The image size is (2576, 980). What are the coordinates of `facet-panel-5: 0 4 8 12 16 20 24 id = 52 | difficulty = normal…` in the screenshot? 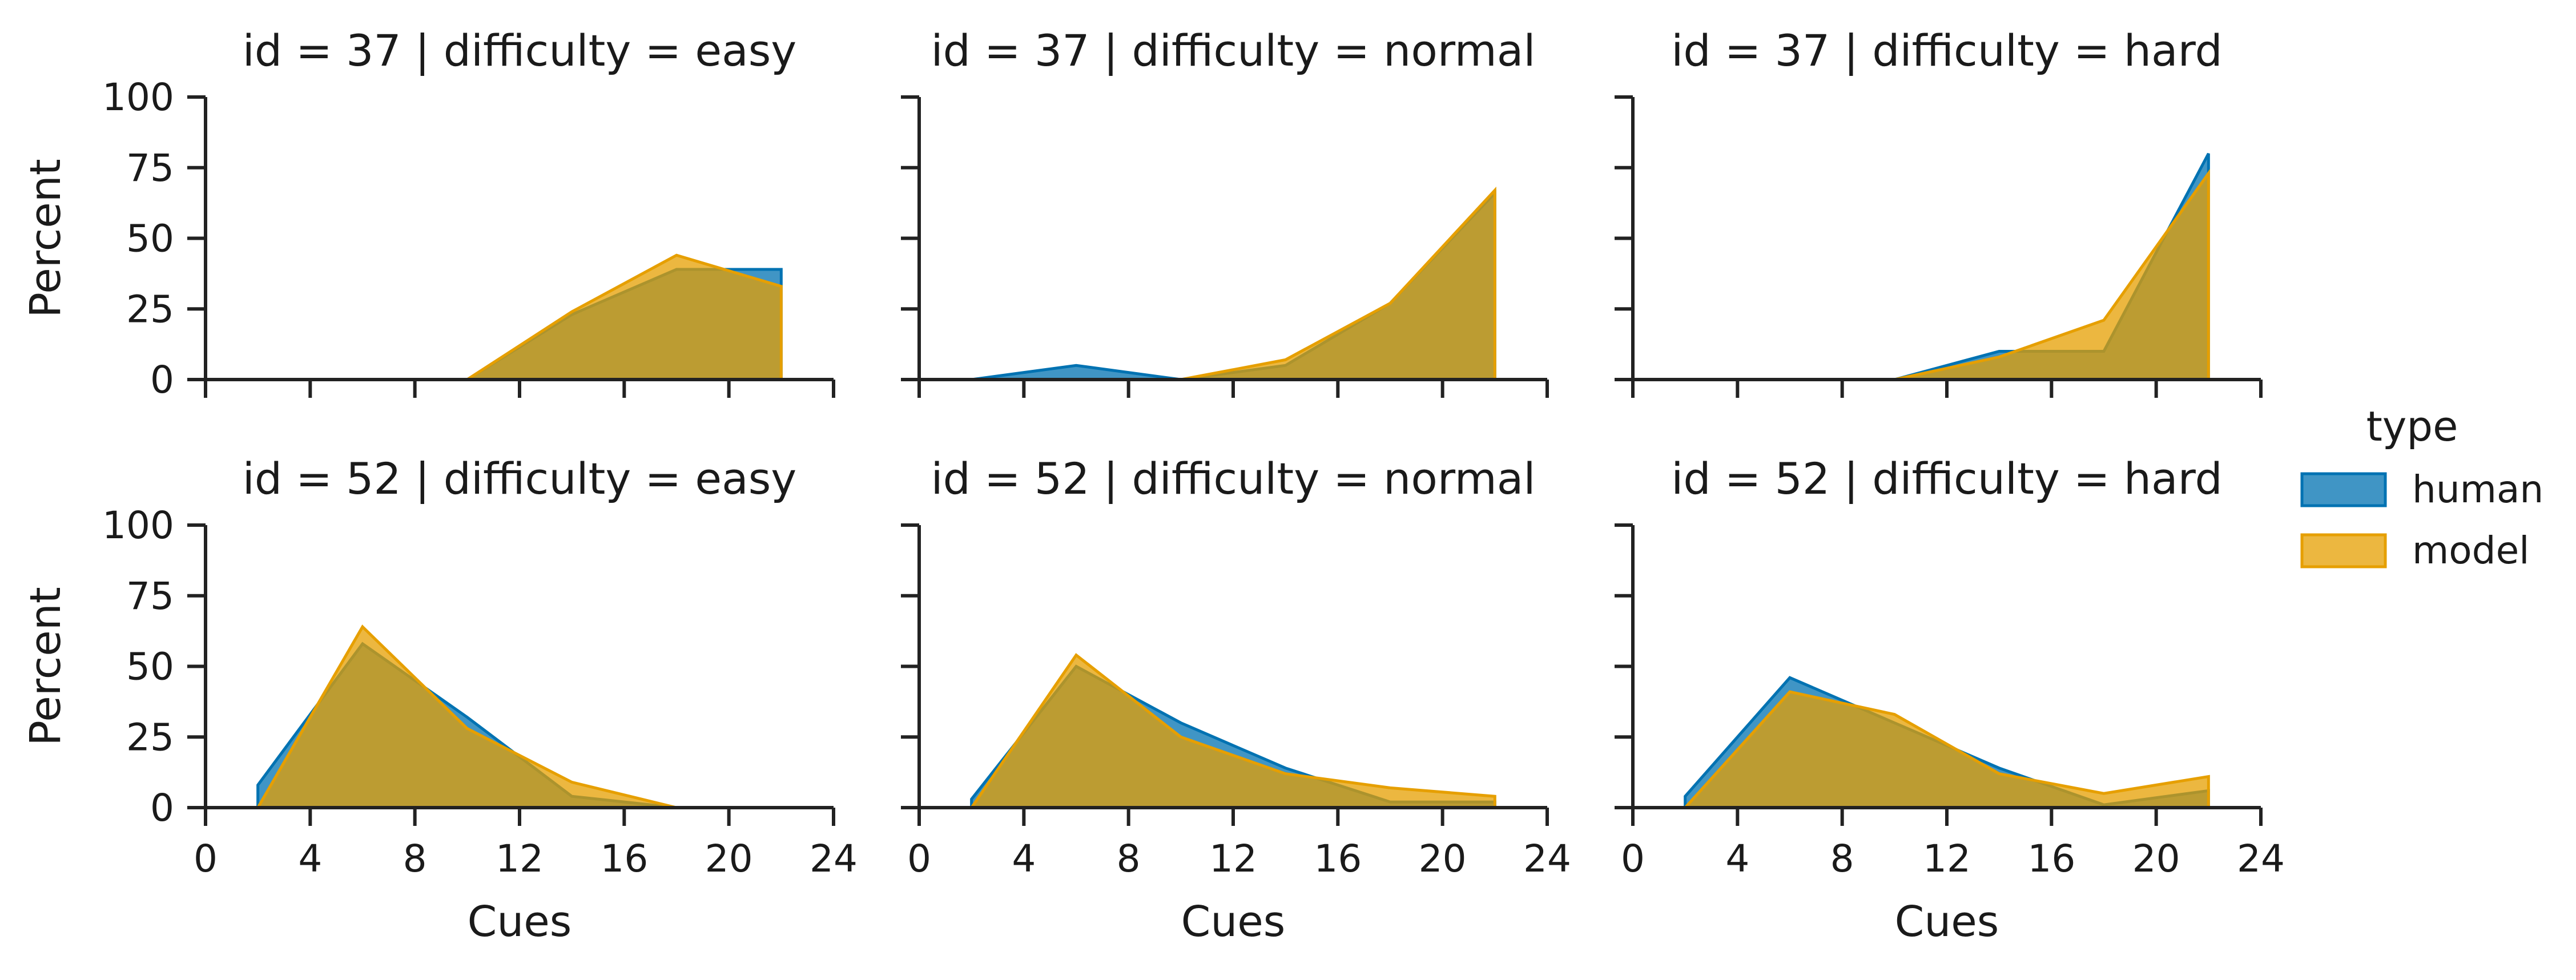 It's located at (1236, 699).